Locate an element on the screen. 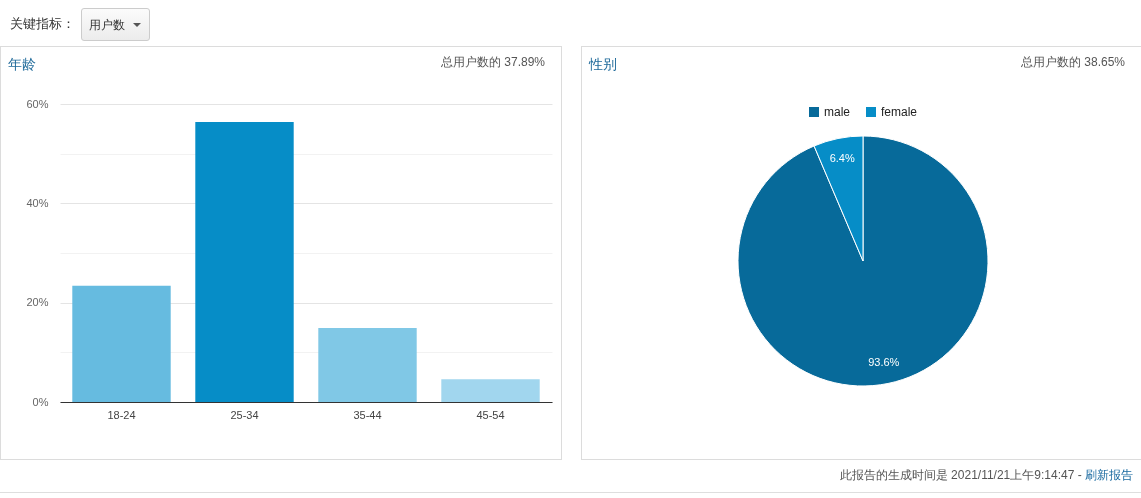  x-tick-label: 25-34 is located at coordinates (244, 414).